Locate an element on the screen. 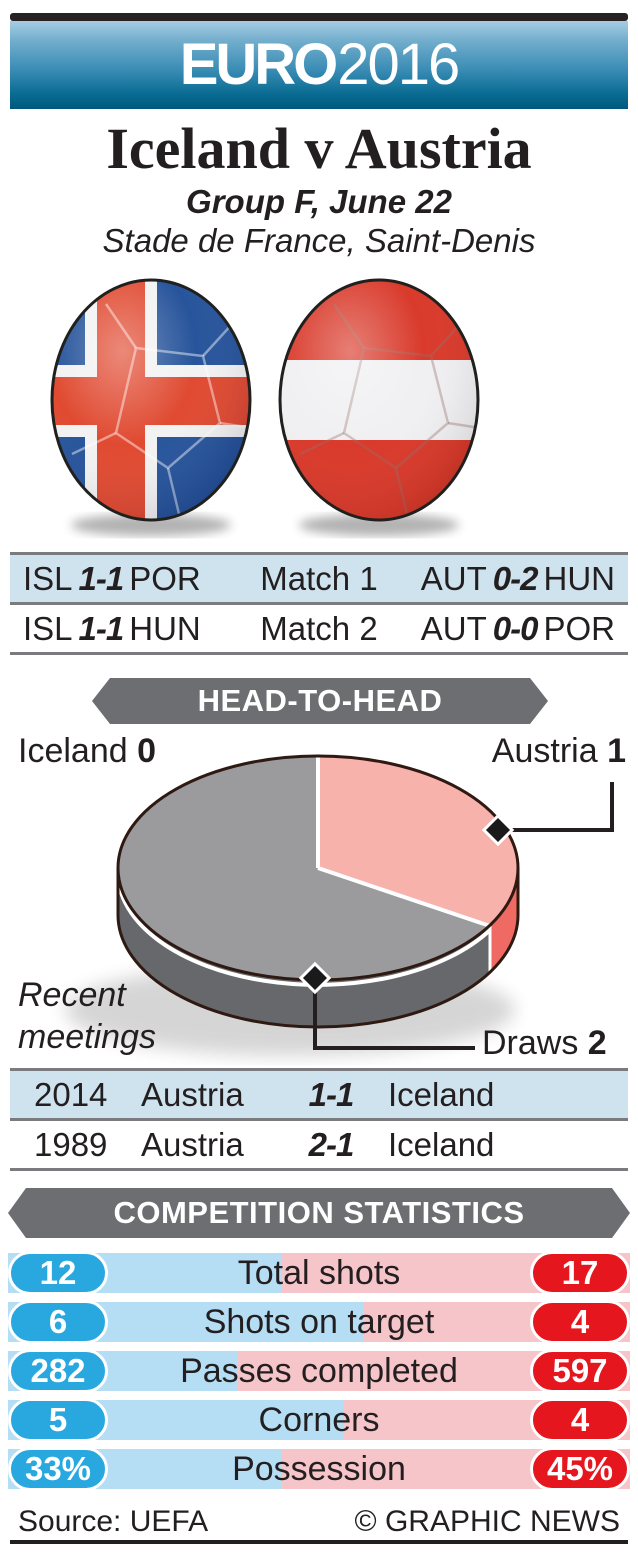 The width and height of the screenshot is (638, 1559). meeting-score: 1-1 is located at coordinates (331, 1094).